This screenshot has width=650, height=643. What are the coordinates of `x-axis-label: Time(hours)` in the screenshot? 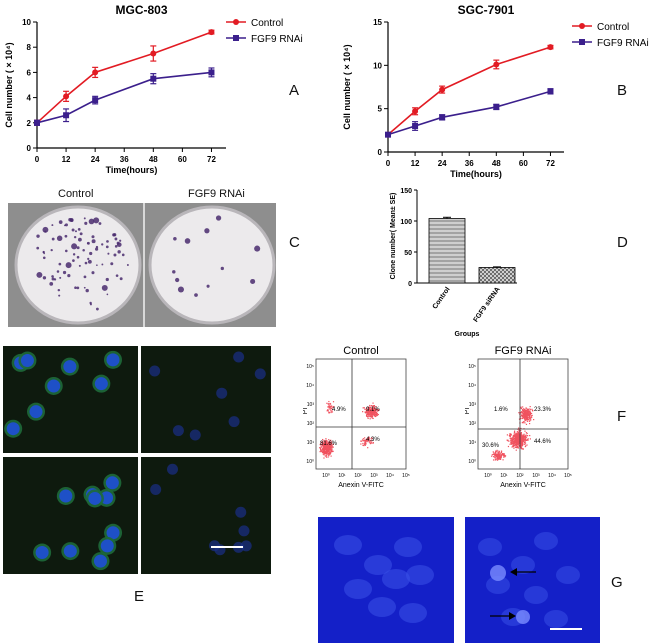 It's located at (476, 174).